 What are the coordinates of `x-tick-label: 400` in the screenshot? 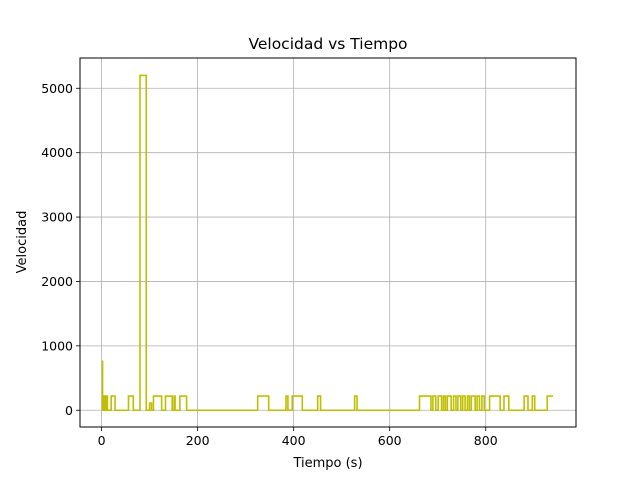 It's located at (294, 440).